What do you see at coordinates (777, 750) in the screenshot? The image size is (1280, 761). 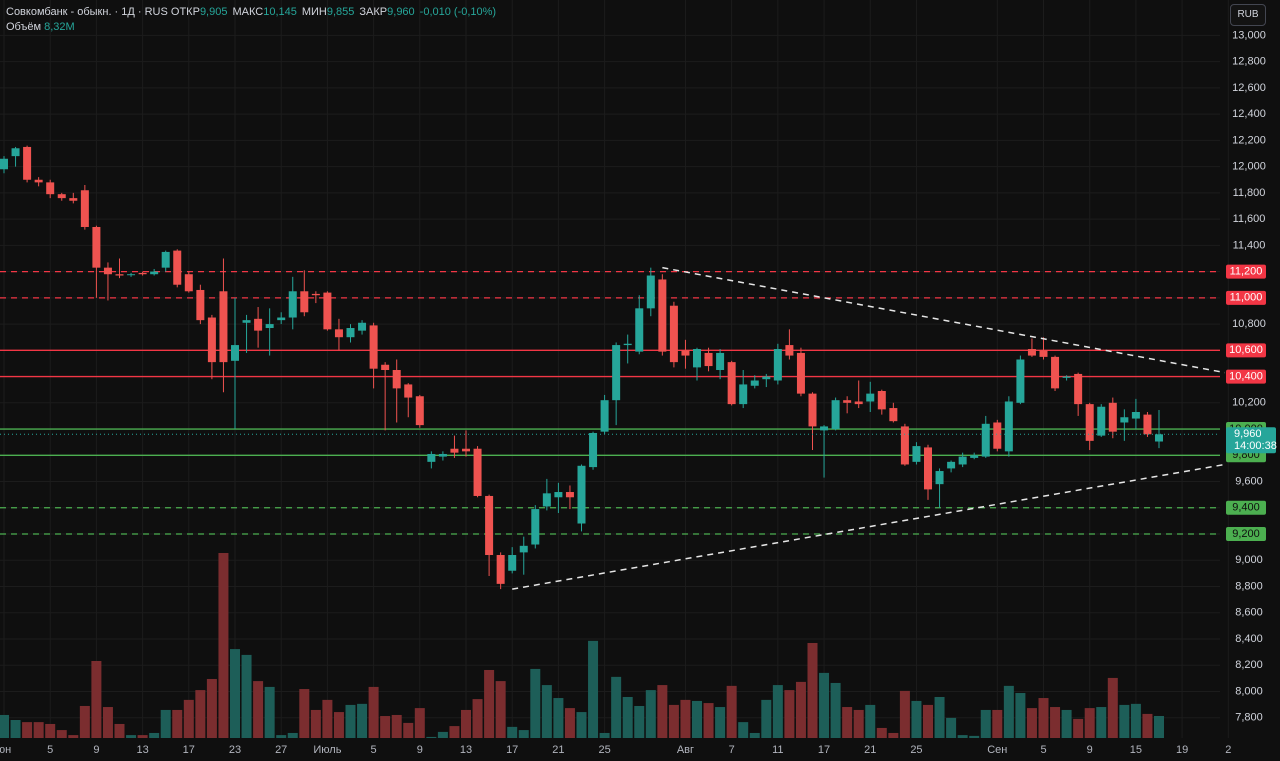 I see `x-tick-label: 11` at bounding box center [777, 750].